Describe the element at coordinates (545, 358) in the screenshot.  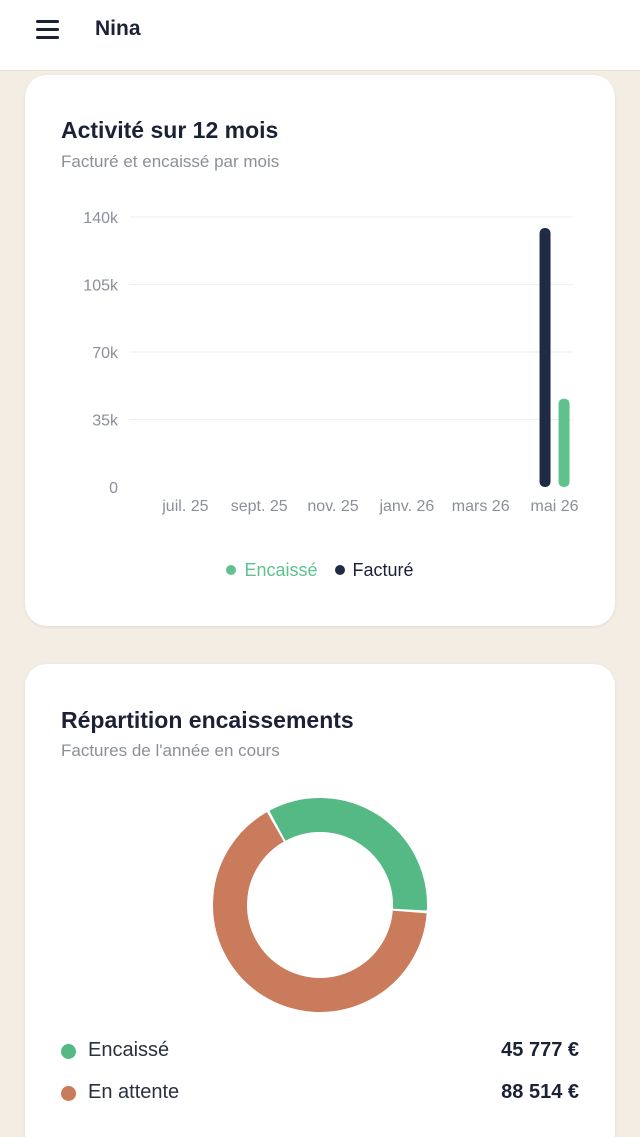
I see `bar-facture` at that location.